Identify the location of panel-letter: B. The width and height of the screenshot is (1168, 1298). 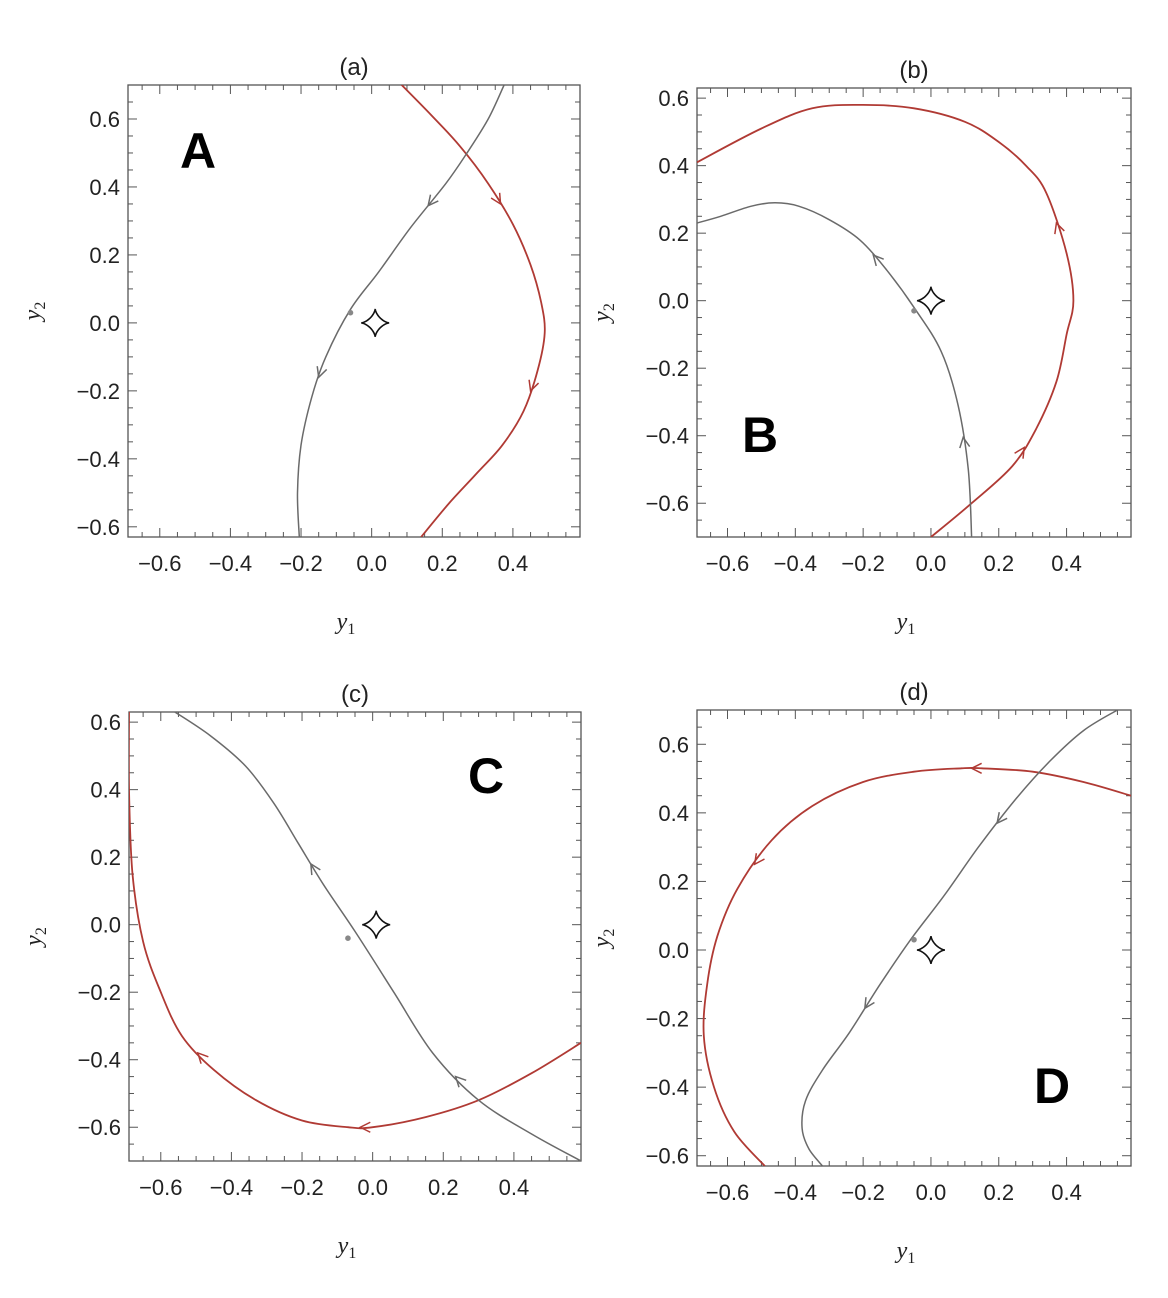
(760, 435).